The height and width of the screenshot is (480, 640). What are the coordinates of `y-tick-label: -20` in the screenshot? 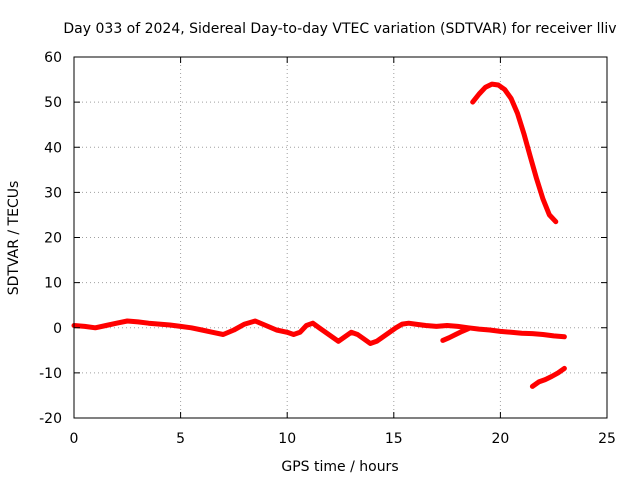 It's located at (50, 419).